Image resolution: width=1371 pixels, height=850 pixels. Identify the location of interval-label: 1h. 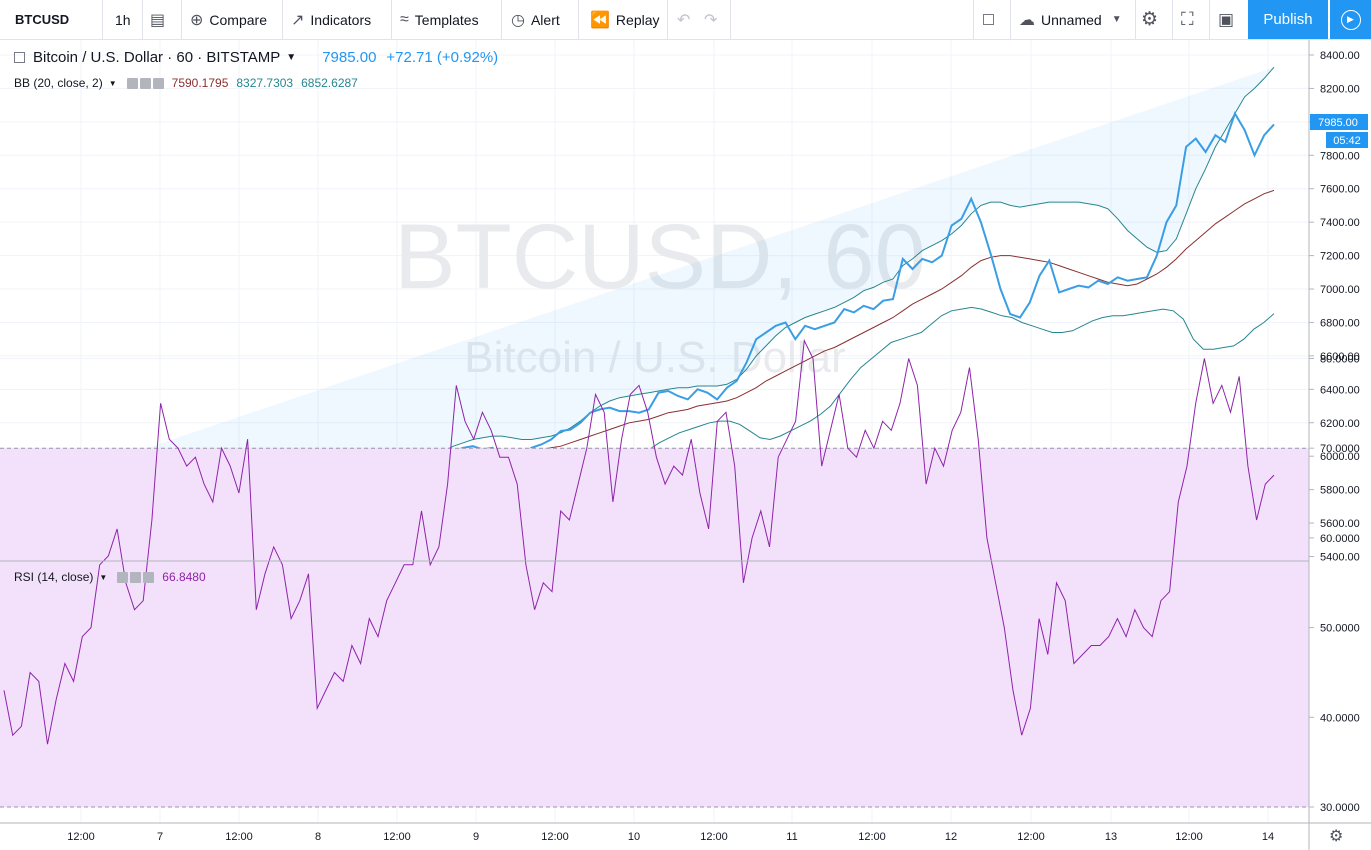
(123, 19).